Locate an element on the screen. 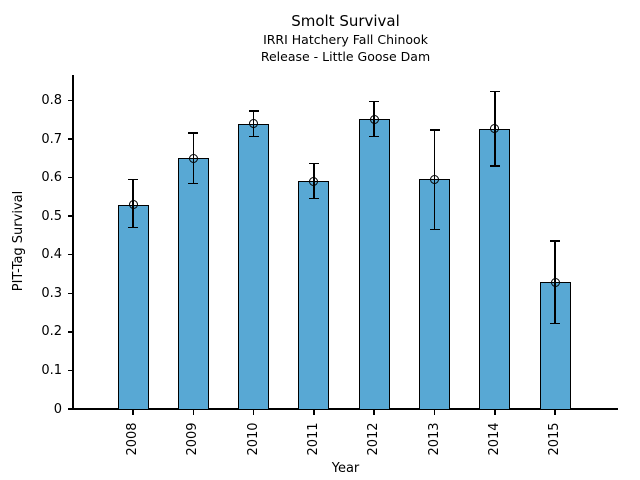 The width and height of the screenshot is (640, 480). y-axis-spine is located at coordinates (73, 242).